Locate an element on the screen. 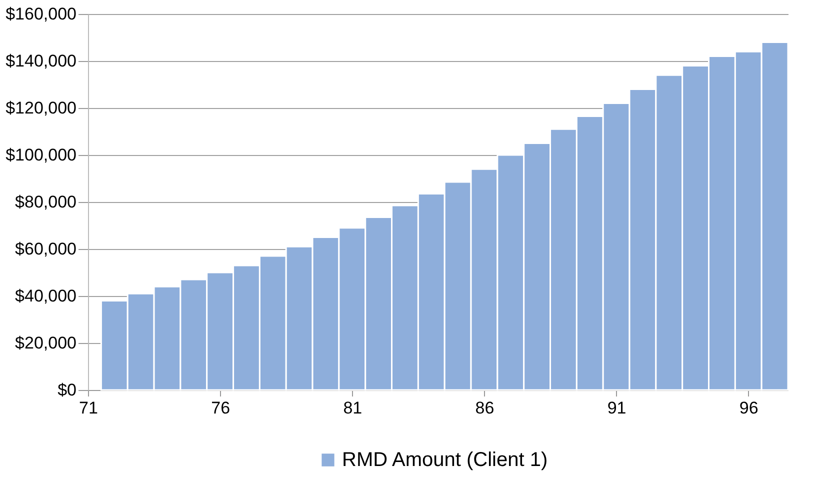 This screenshot has width=825, height=502. y-tick-label: $0 is located at coordinates (67, 390).